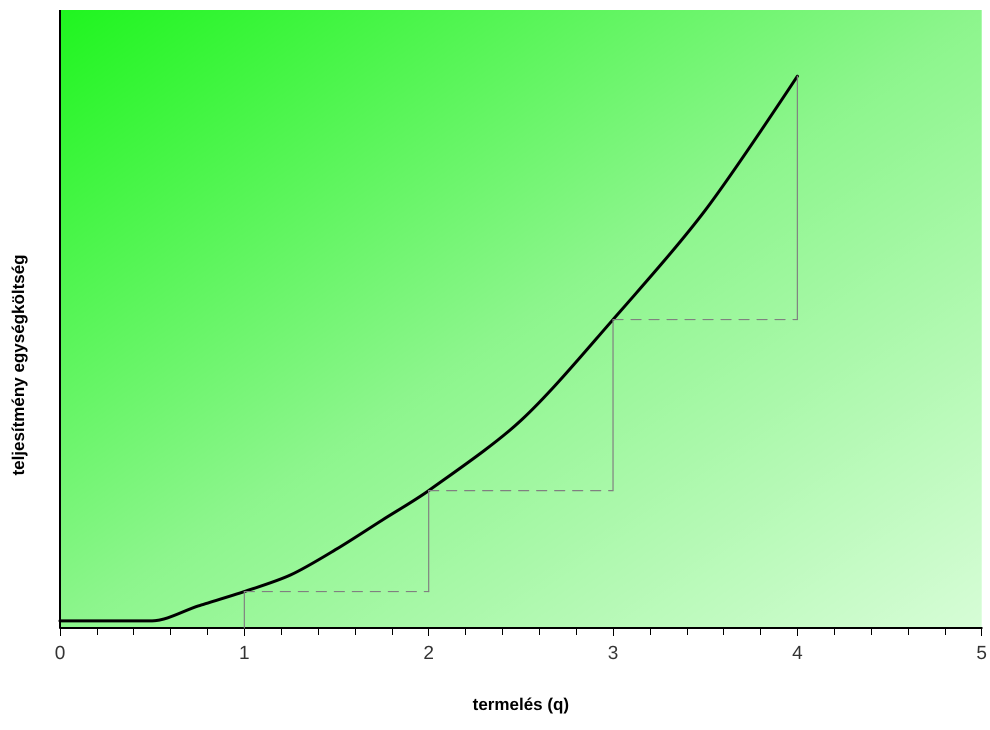 This screenshot has height=730, width=990. Describe the element at coordinates (521, 704) in the screenshot. I see `x-axis-title: termelés (q)` at that location.